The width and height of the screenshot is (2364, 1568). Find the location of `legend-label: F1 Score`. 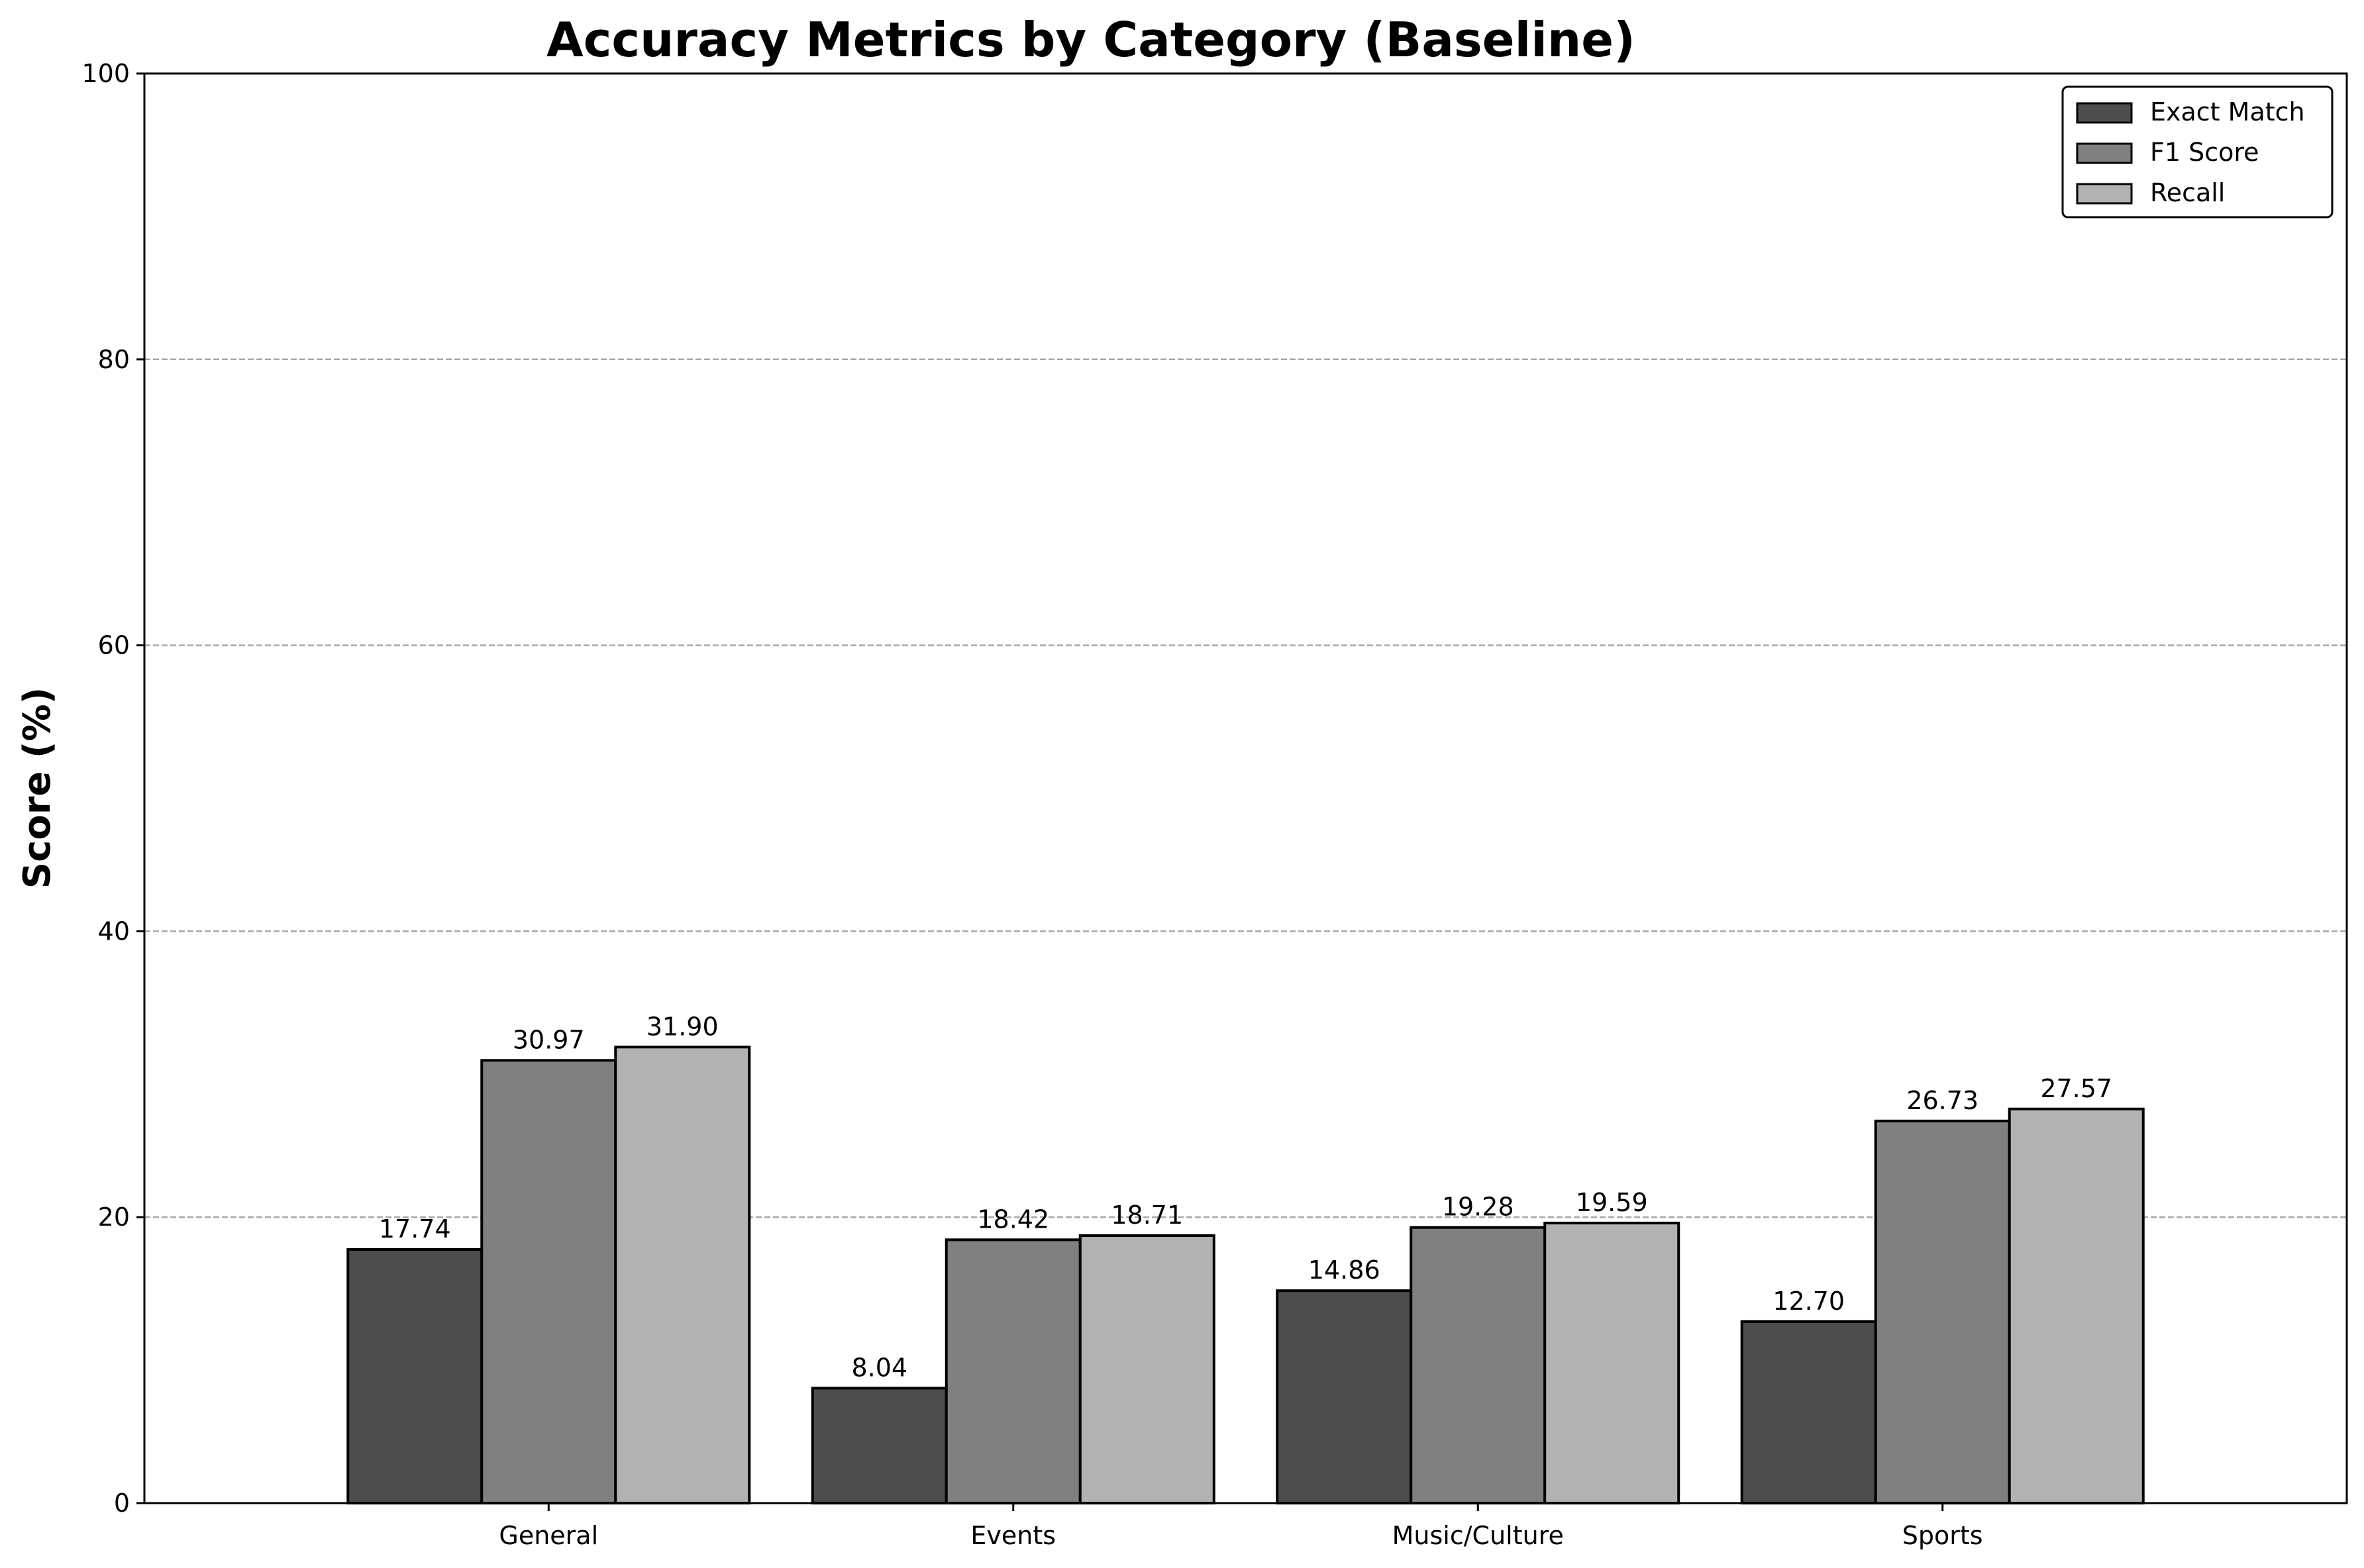

legend-label: F1 Score is located at coordinates (2205, 152).